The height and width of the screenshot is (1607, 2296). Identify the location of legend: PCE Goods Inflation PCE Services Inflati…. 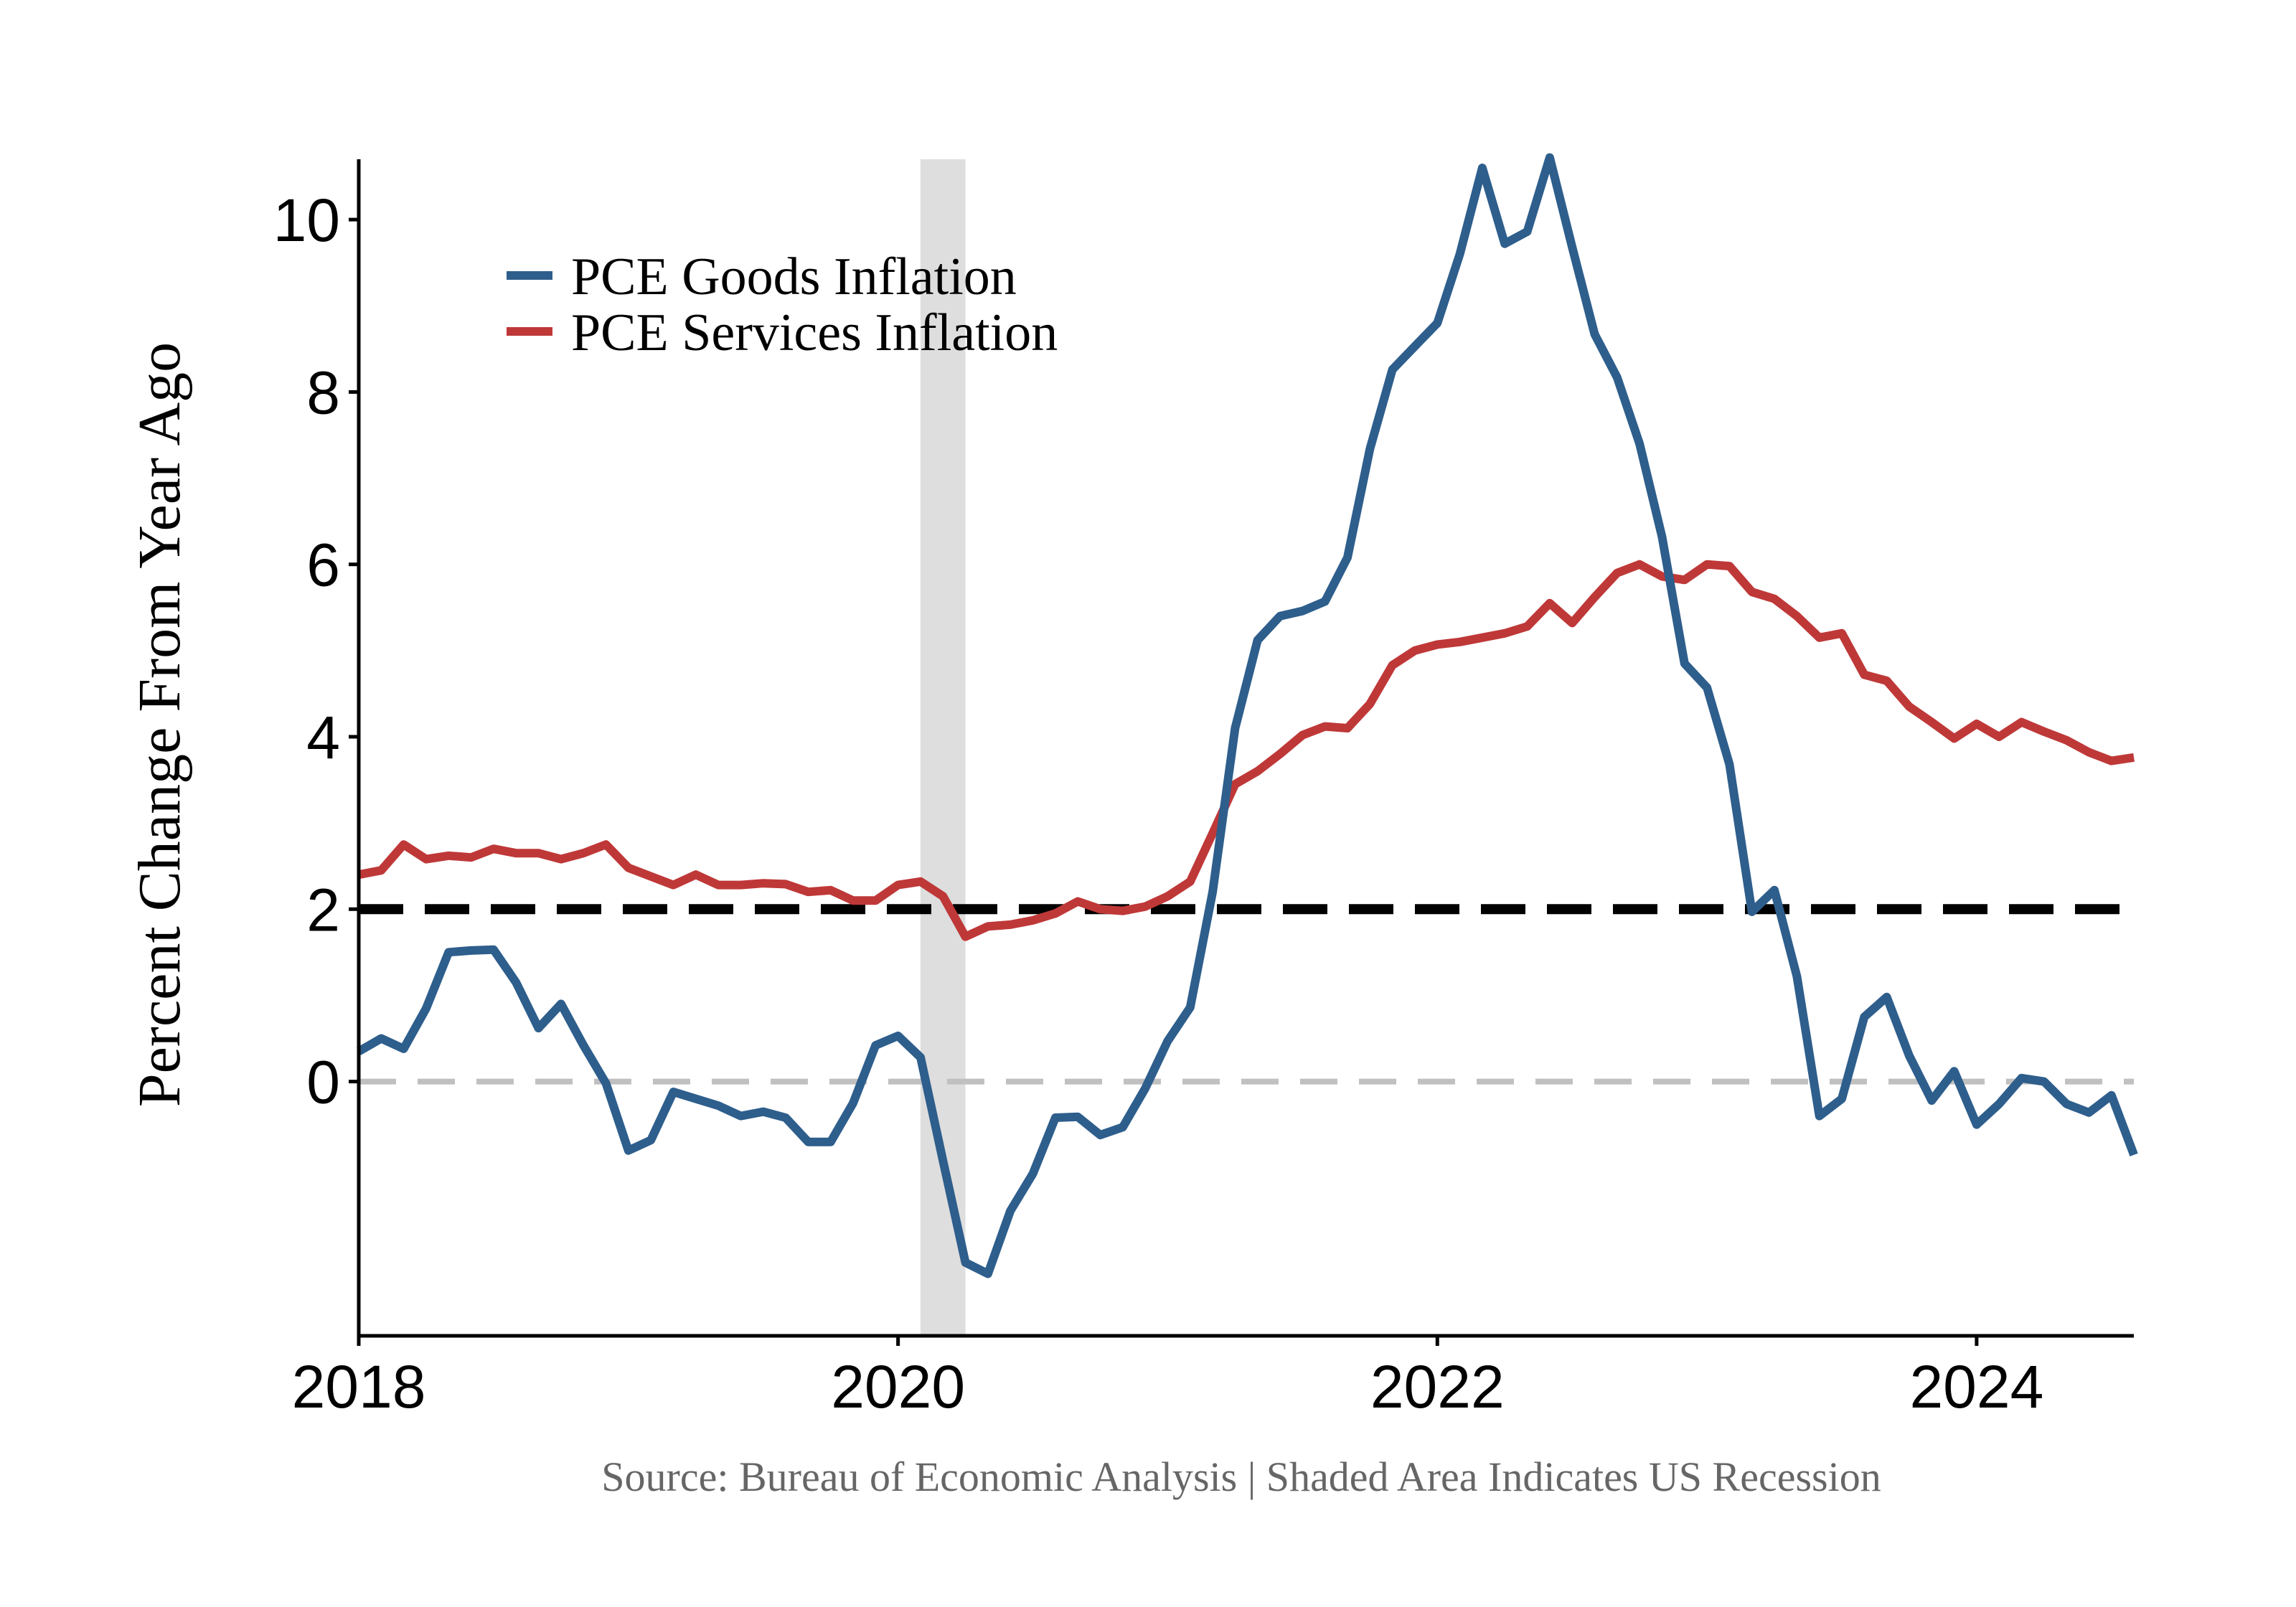
(783, 305).